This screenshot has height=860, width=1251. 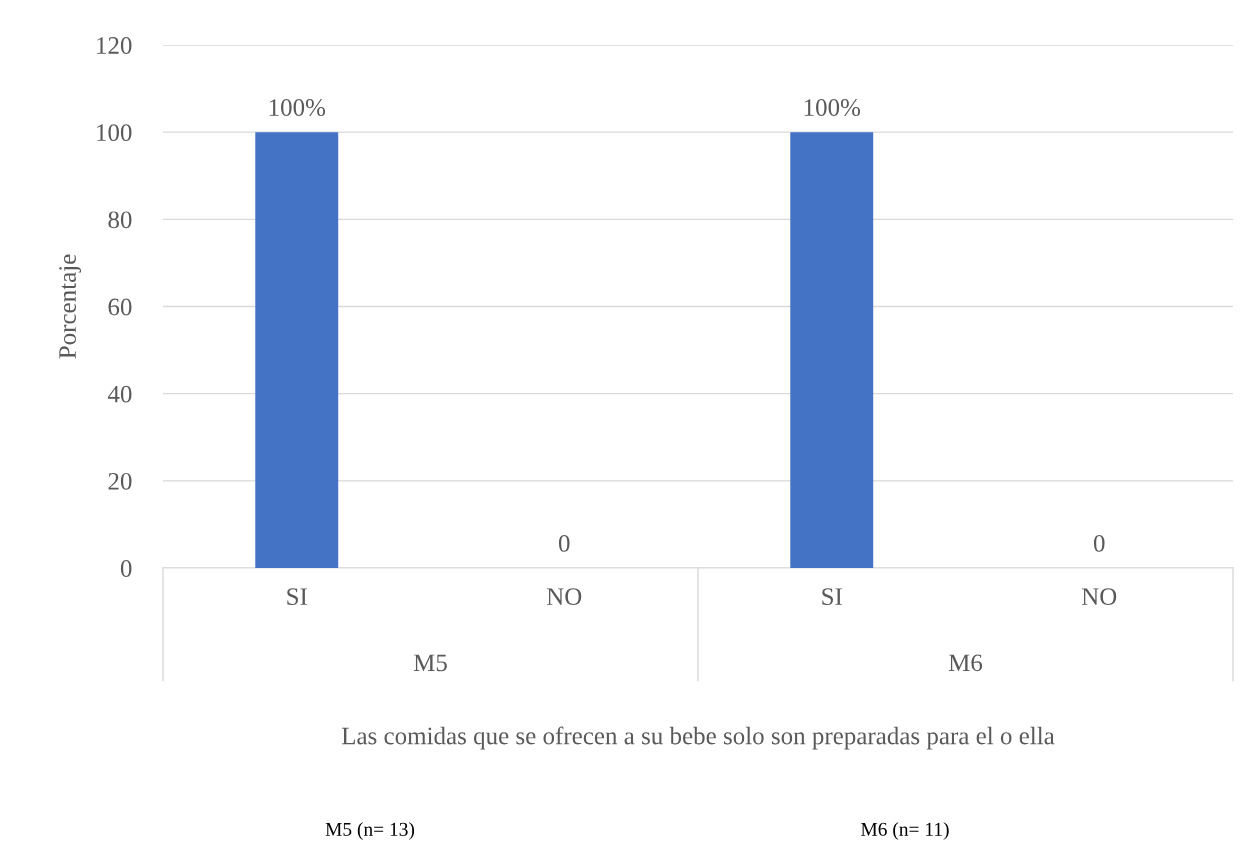 I want to click on y-tick-label: 120, so click(x=114, y=45).